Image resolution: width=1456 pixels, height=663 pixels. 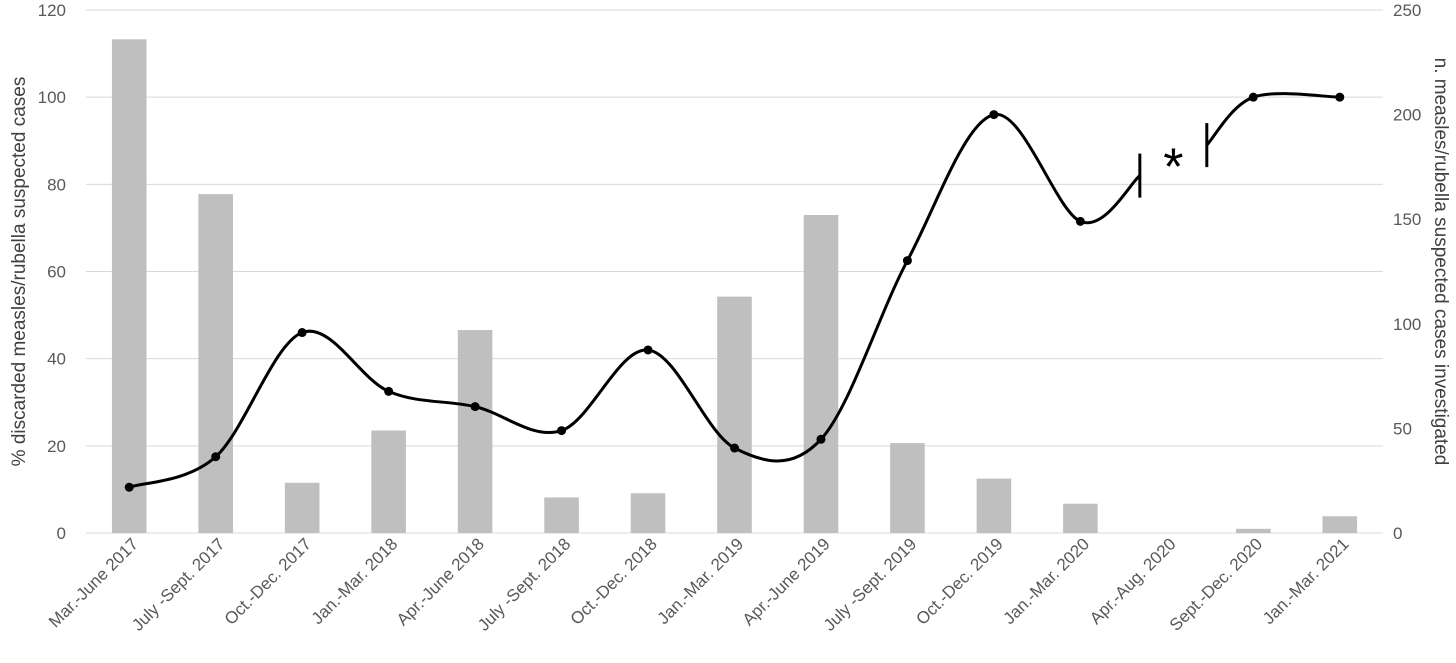 I want to click on line-series-path, so click(x=1272, y=119).